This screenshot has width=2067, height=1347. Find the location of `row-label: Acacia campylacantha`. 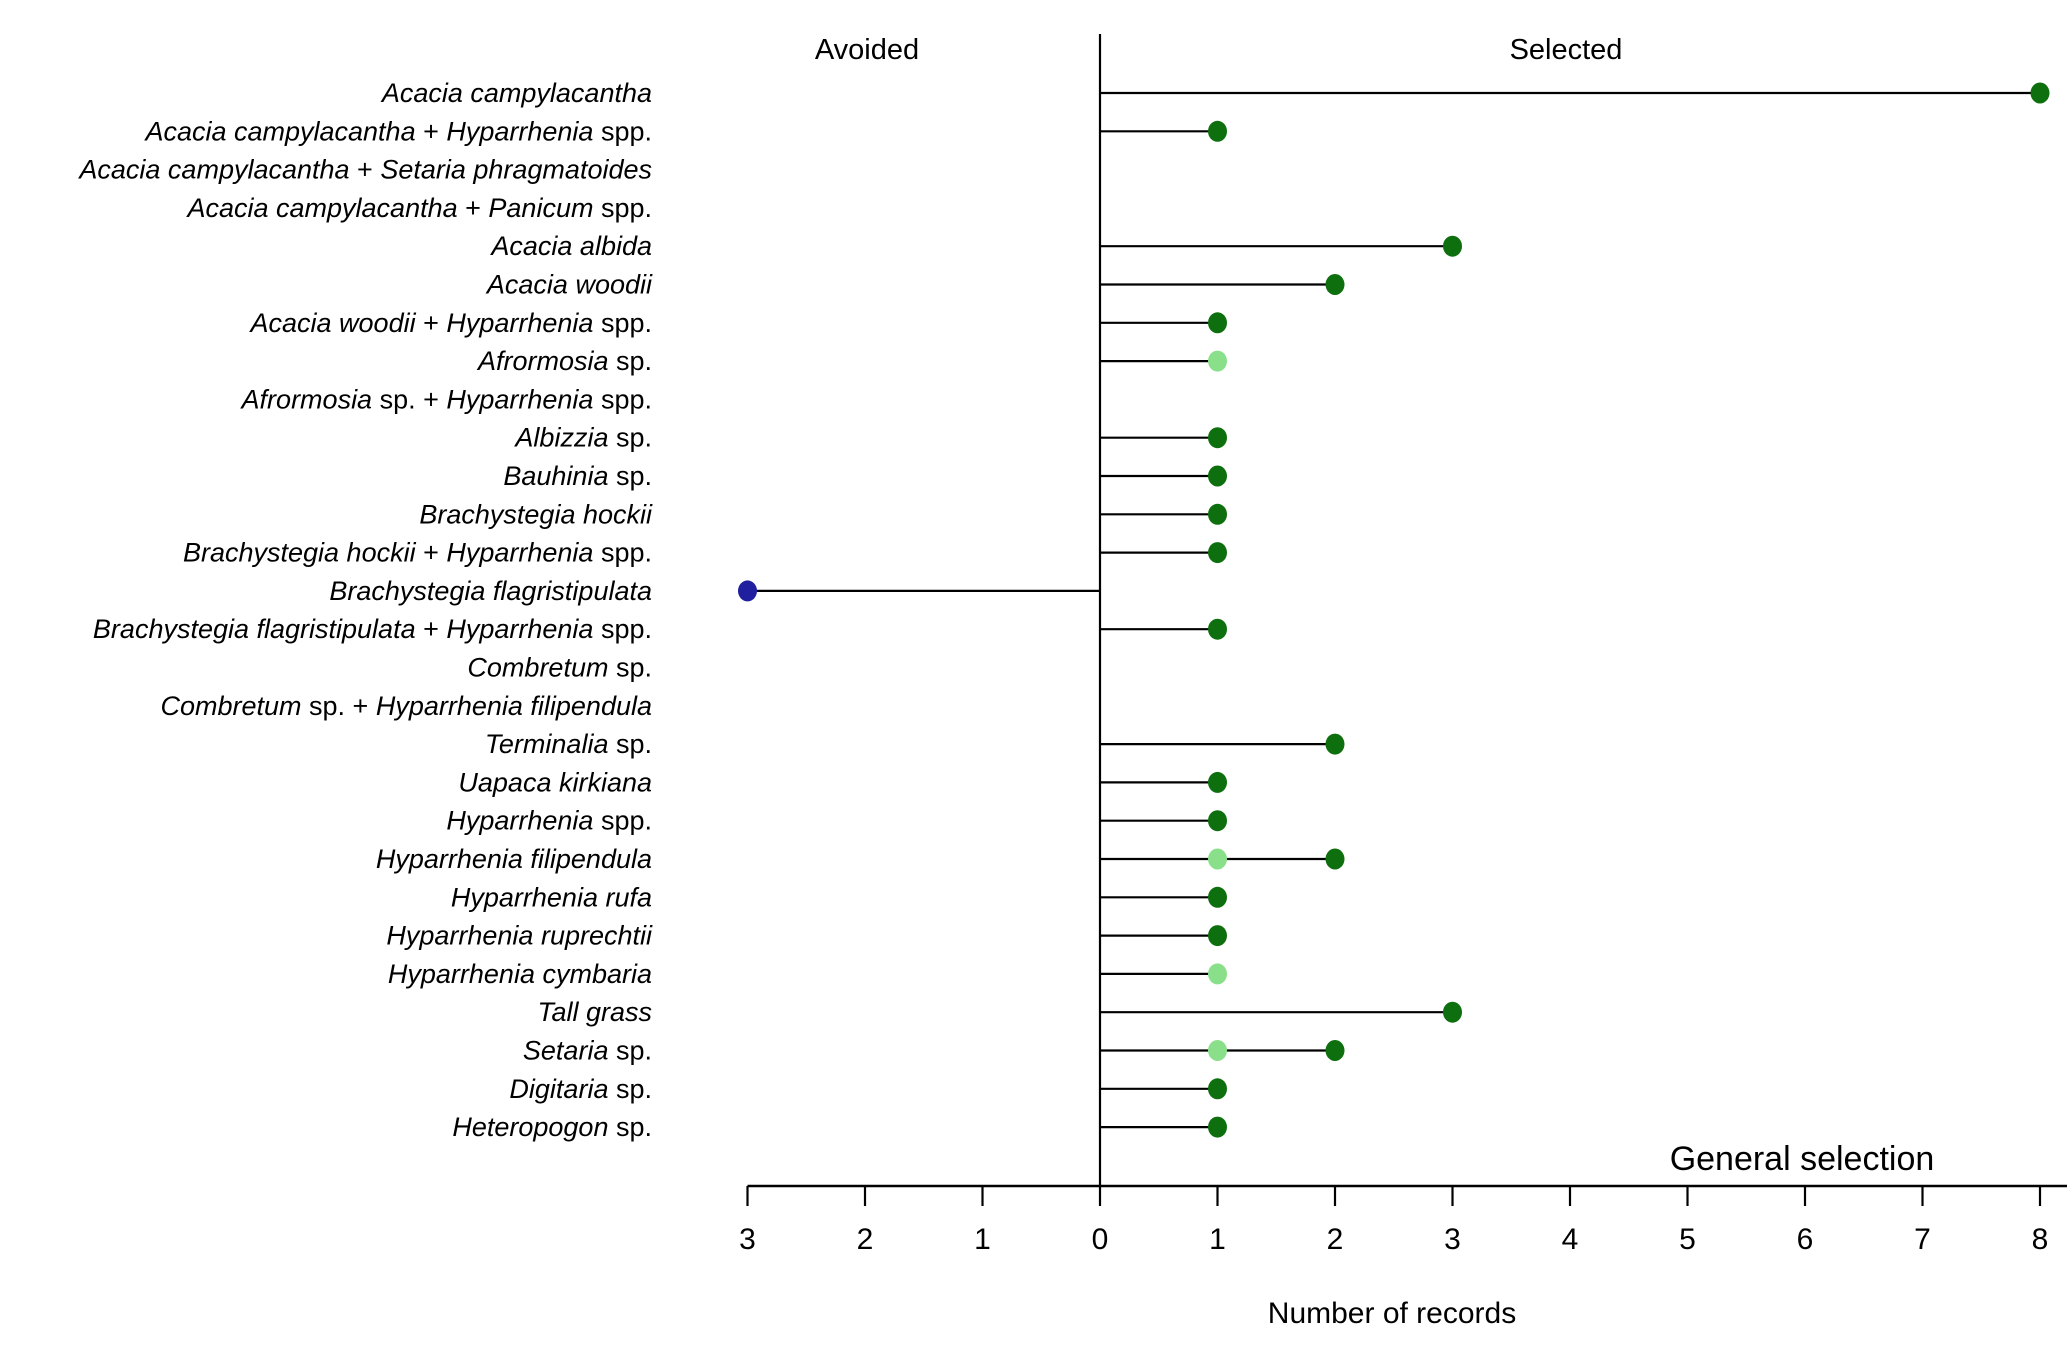

row-label: Acacia campylacantha is located at coordinates (516, 93).